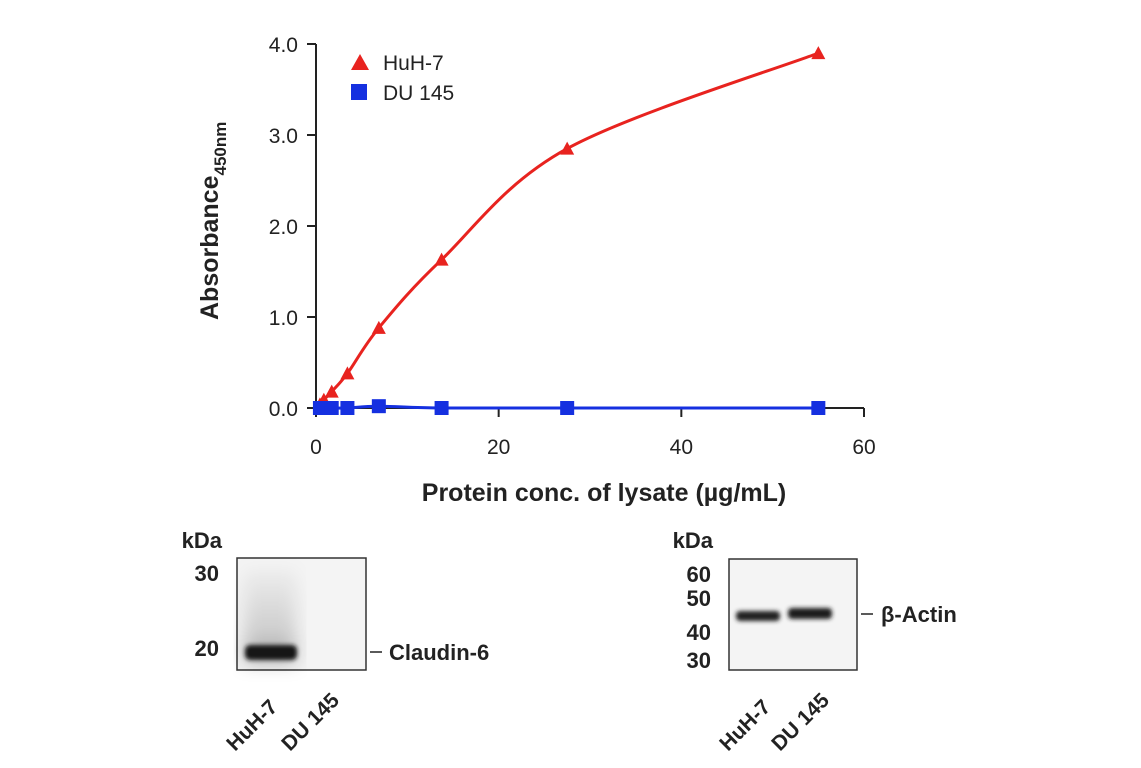 Image resolution: width=1141 pixels, height=768 pixels. I want to click on y-axis-title-subscript: 450nm, so click(220, 149).